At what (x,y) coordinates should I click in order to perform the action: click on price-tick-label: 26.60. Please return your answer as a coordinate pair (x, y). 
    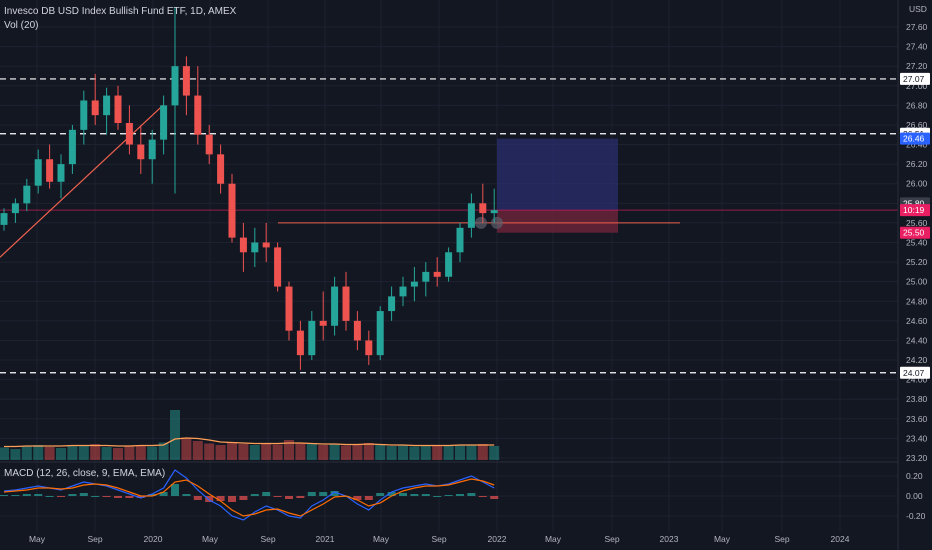
    Looking at the image, I should click on (917, 125).